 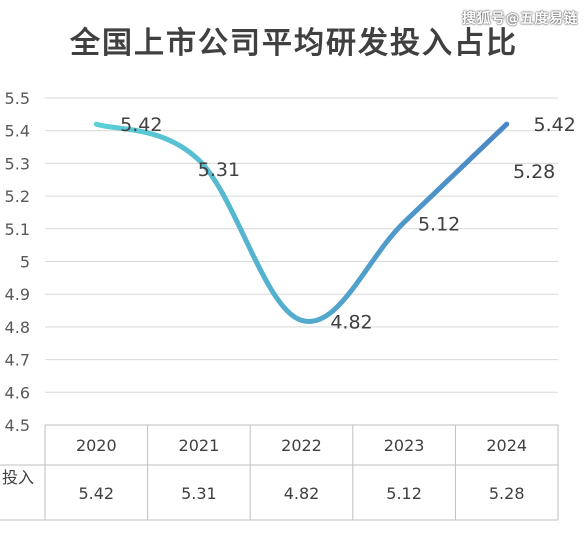 What do you see at coordinates (96, 445) in the screenshot?
I see `category-label: 2020` at bounding box center [96, 445].